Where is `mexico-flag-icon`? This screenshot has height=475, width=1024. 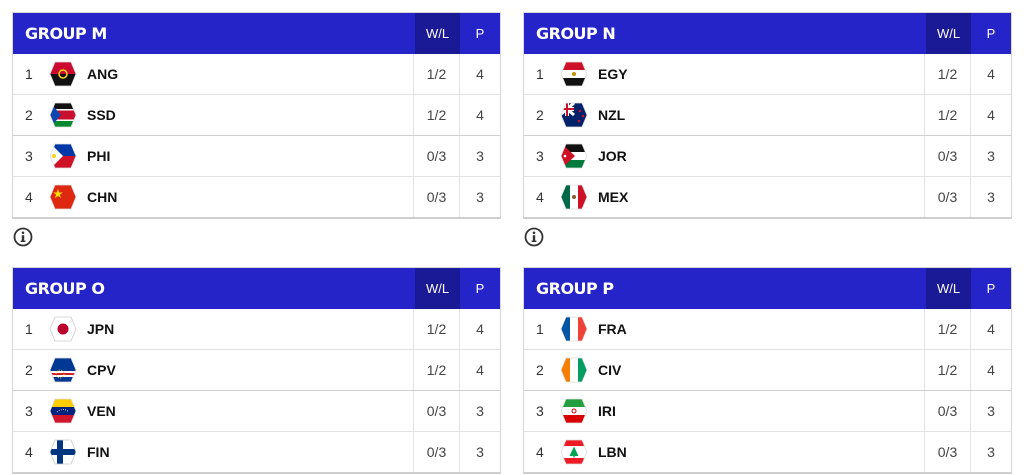
mexico-flag-icon is located at coordinates (574, 197).